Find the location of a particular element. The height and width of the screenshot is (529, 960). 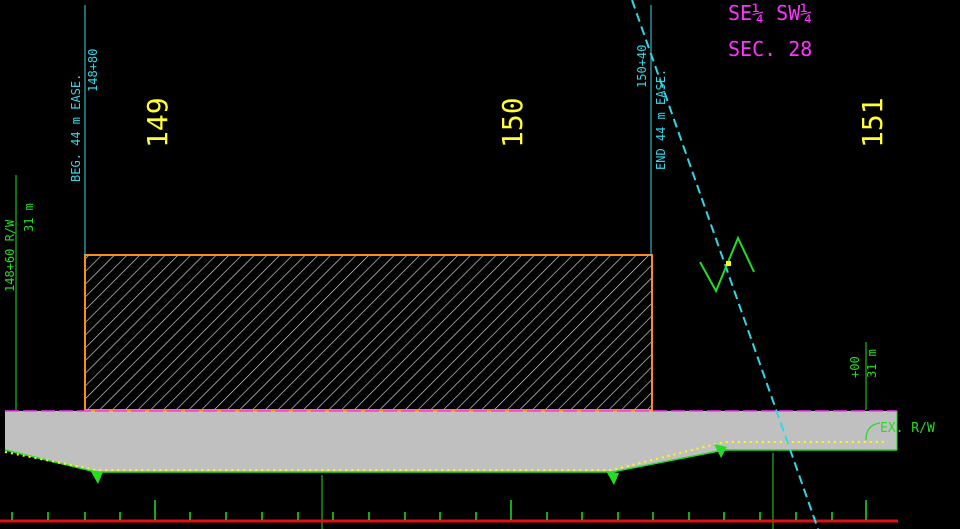

end-easement-station: 150+40 is located at coordinates (642, 66).